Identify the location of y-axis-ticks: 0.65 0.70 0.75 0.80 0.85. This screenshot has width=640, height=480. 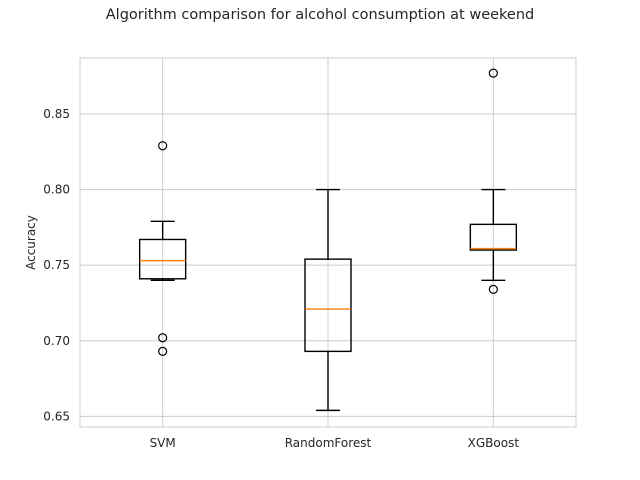
(56, 265).